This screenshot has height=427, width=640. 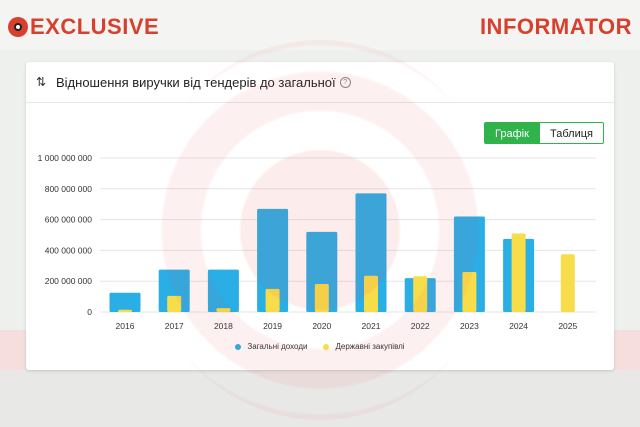 What do you see at coordinates (174, 290) in the screenshot?
I see `bar-total-2017` at bounding box center [174, 290].